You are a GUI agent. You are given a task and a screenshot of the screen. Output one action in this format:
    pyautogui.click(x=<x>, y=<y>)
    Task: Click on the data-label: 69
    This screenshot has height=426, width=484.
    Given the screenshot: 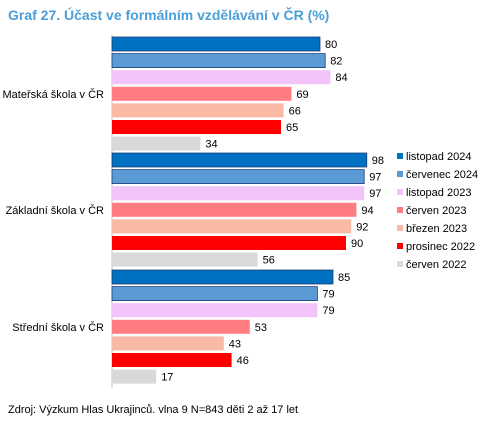 What is the action you would take?
    pyautogui.click(x=302, y=95)
    